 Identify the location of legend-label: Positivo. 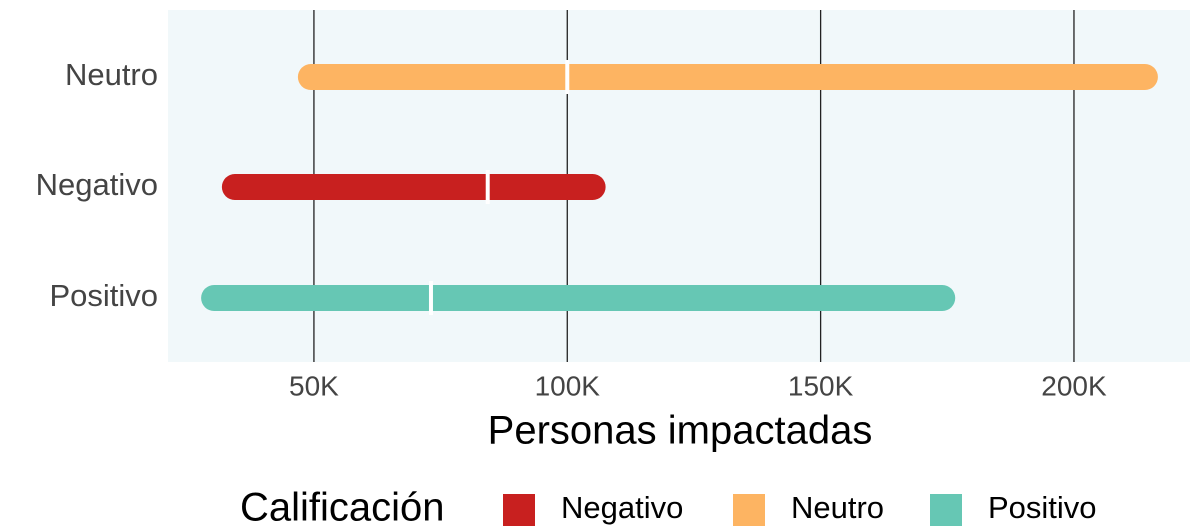
(1042, 507).